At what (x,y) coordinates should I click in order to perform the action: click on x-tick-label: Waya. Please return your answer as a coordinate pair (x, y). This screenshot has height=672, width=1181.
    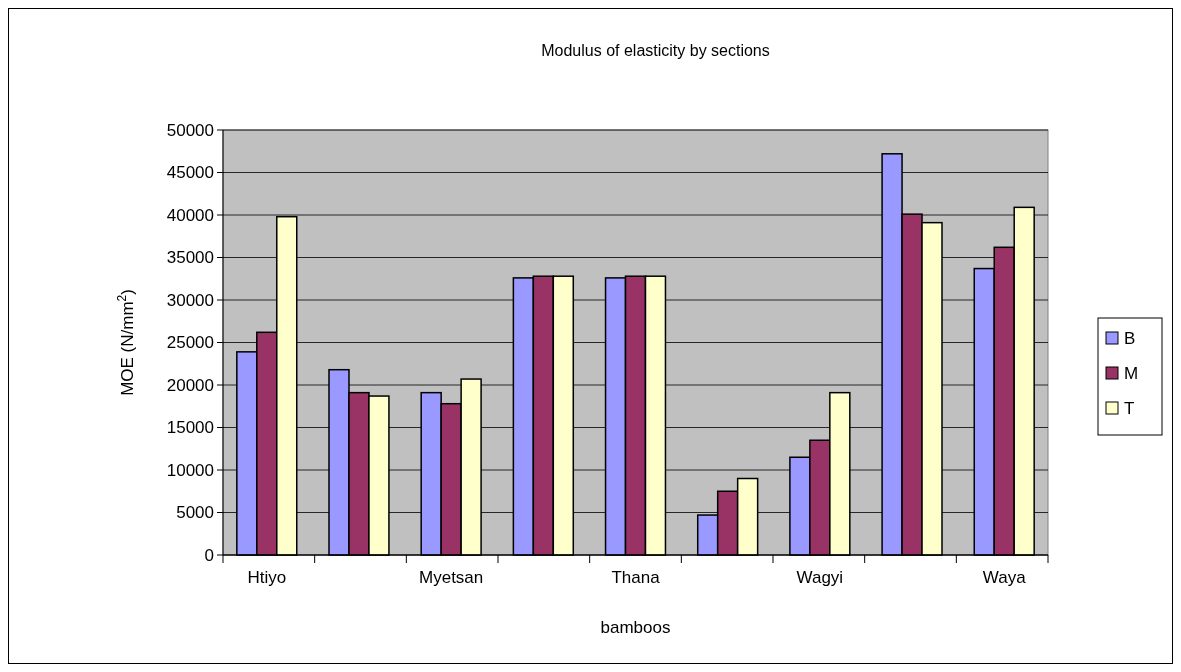
    Looking at the image, I should click on (1004, 577).